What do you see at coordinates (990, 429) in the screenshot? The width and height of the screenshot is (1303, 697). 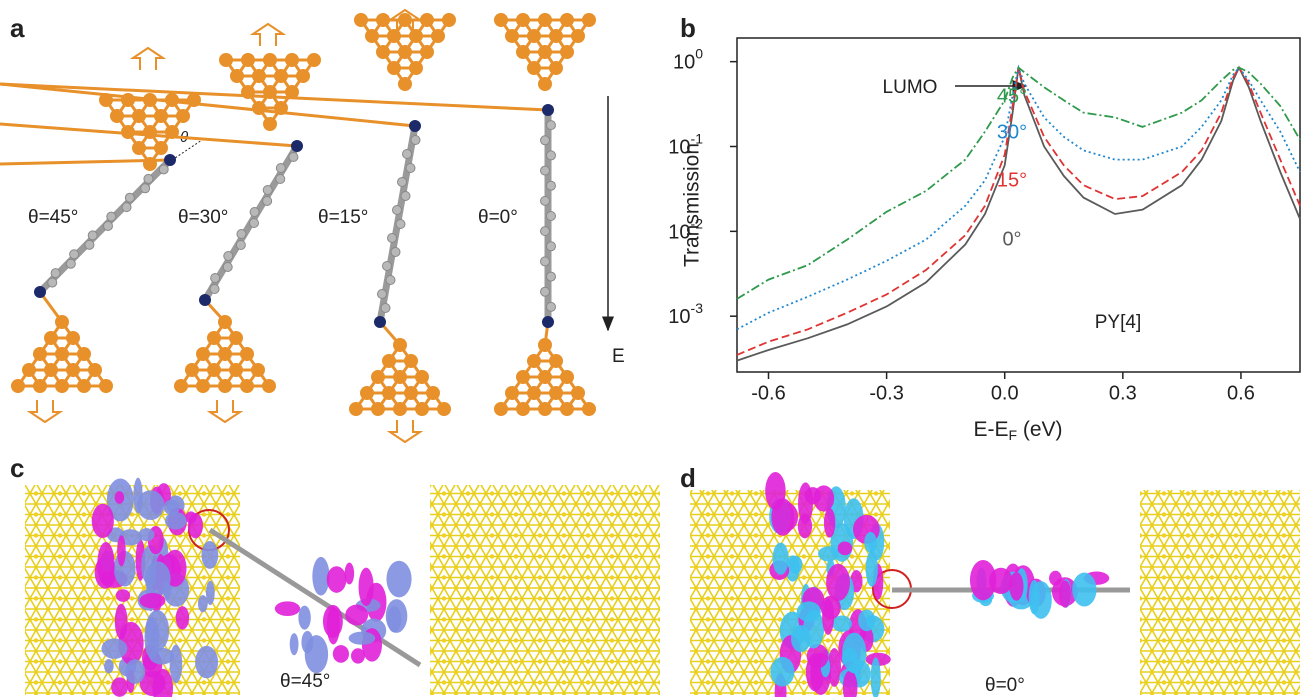 I see `x-axis-label-part: E-E` at bounding box center [990, 429].